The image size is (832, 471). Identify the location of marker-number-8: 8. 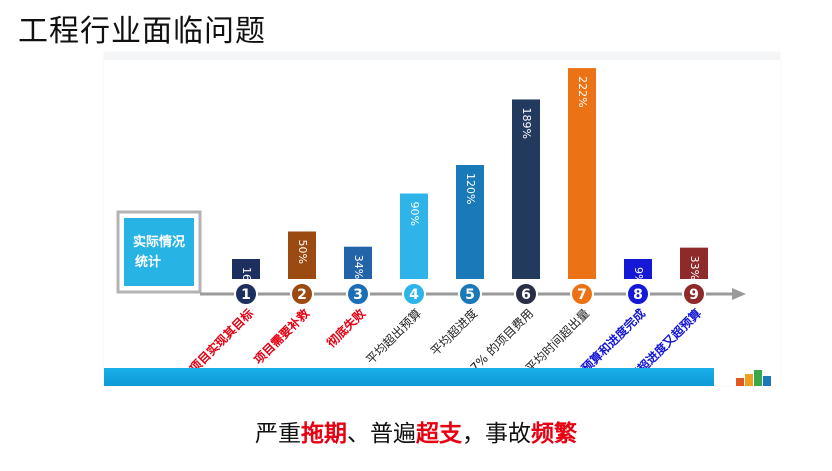
(638, 295).